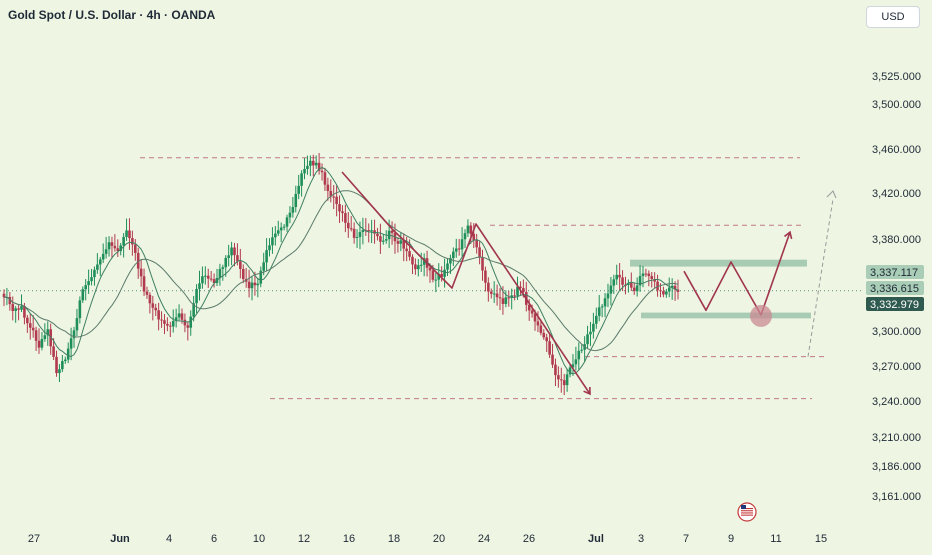 The image size is (932, 555). I want to click on projection-dashed-line, so click(820, 277).